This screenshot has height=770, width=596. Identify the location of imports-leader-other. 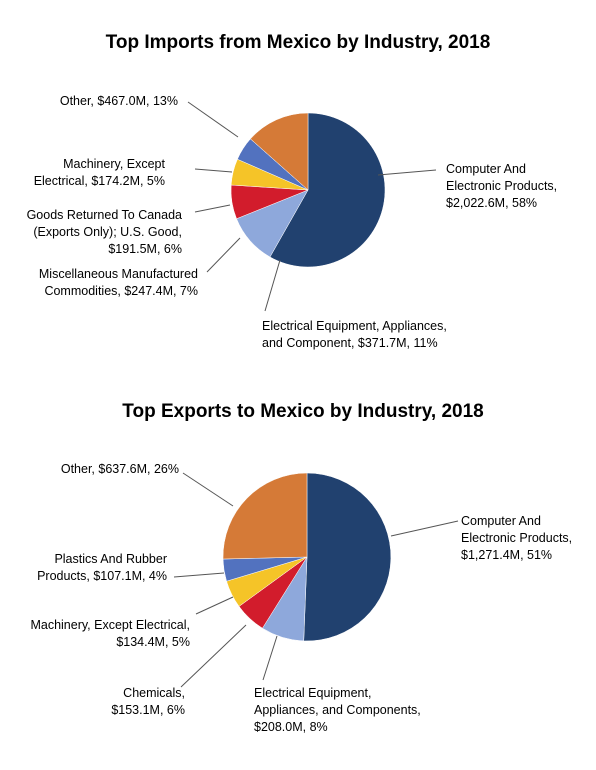
(213, 119).